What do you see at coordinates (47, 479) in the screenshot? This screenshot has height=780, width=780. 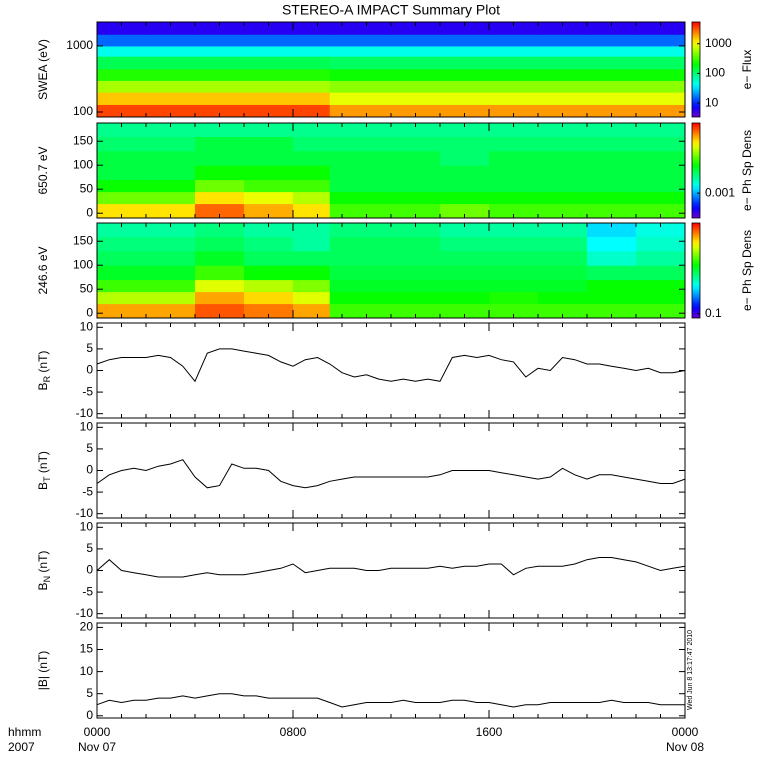 I see `y-label-sub: T` at bounding box center [47, 479].